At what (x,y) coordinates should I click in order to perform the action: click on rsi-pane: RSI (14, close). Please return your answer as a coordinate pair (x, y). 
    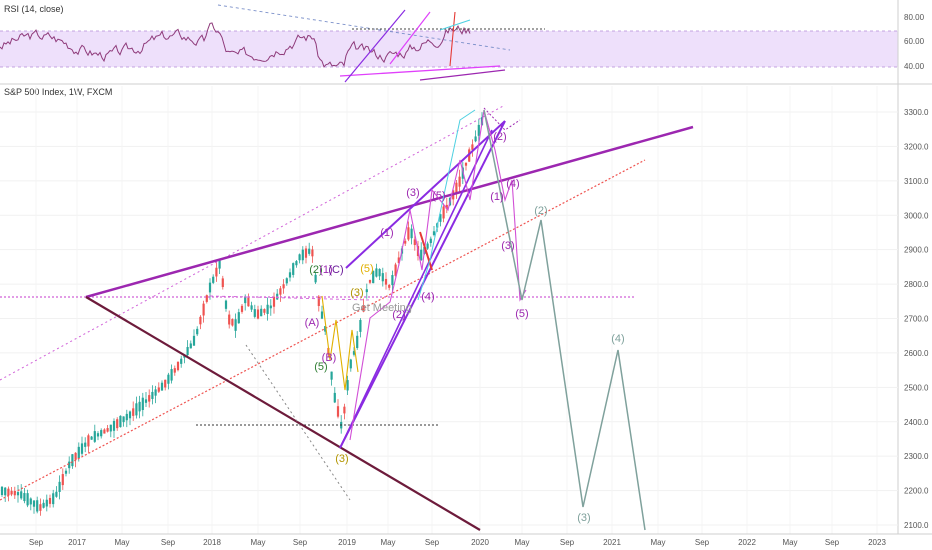
    Looking at the image, I should click on (449, 42).